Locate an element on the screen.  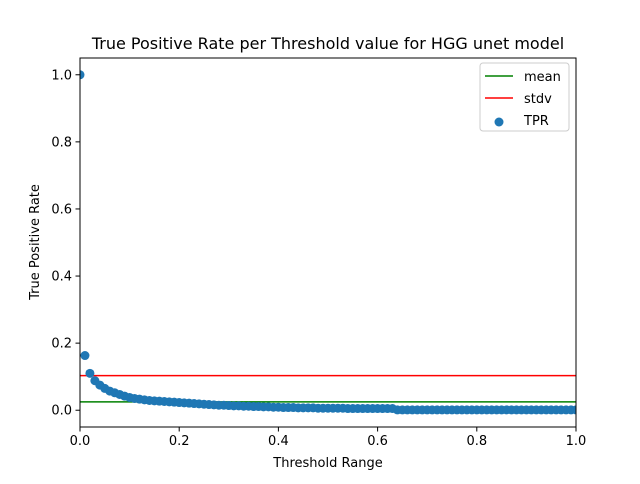
legend-swatch-TPR is located at coordinates (499, 122).